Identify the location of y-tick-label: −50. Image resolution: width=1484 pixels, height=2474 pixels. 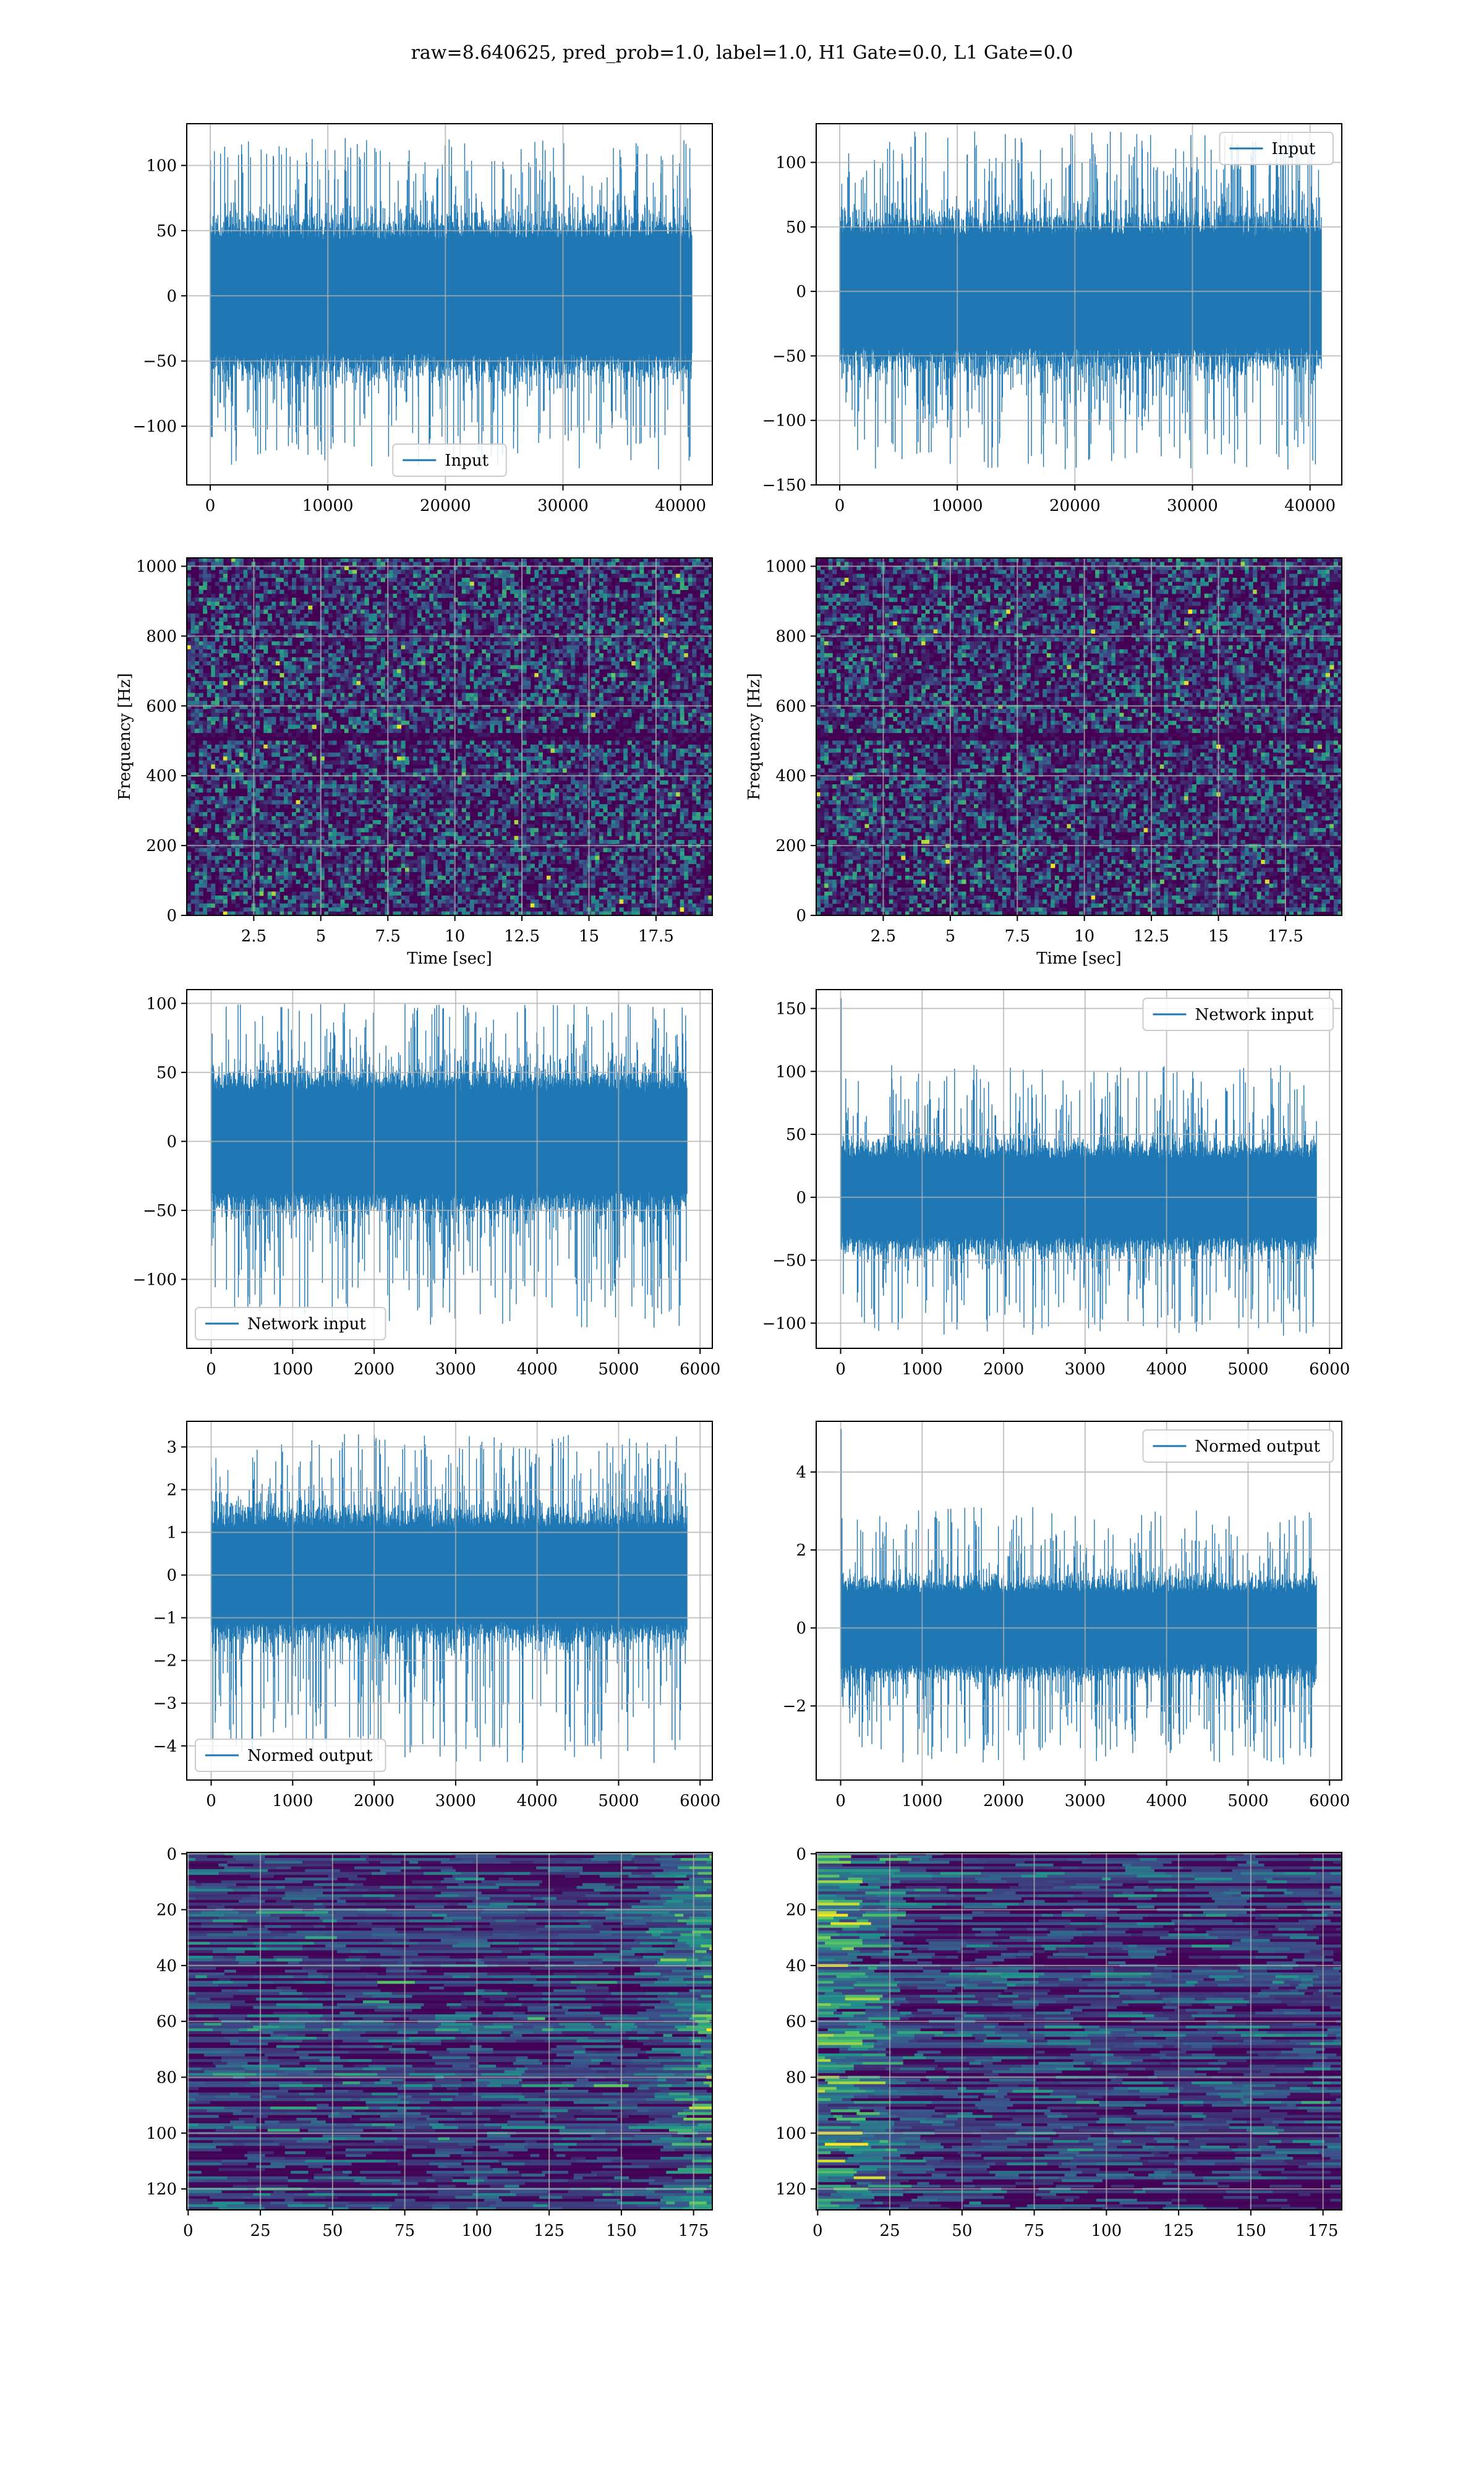
(160, 362).